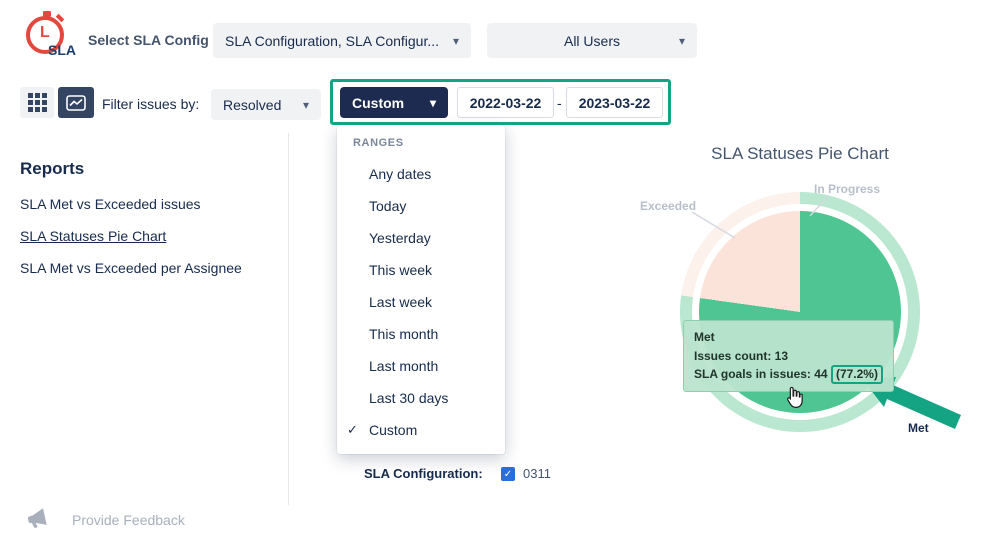  Describe the element at coordinates (847, 189) in the screenshot. I see `in-progress-label: In Progress` at that location.